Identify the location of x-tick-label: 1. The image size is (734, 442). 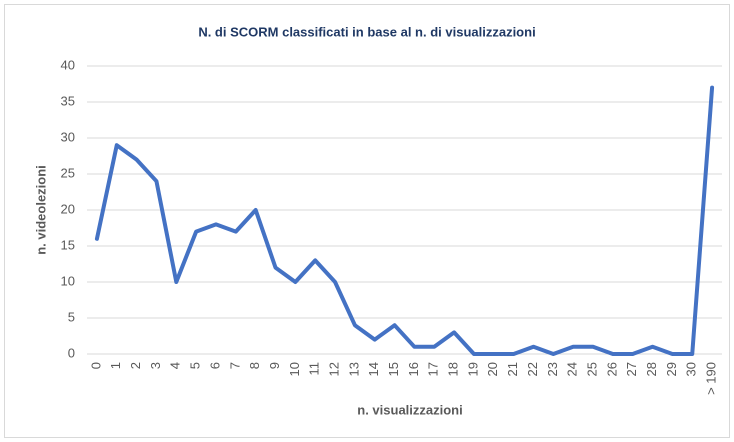
(115, 365).